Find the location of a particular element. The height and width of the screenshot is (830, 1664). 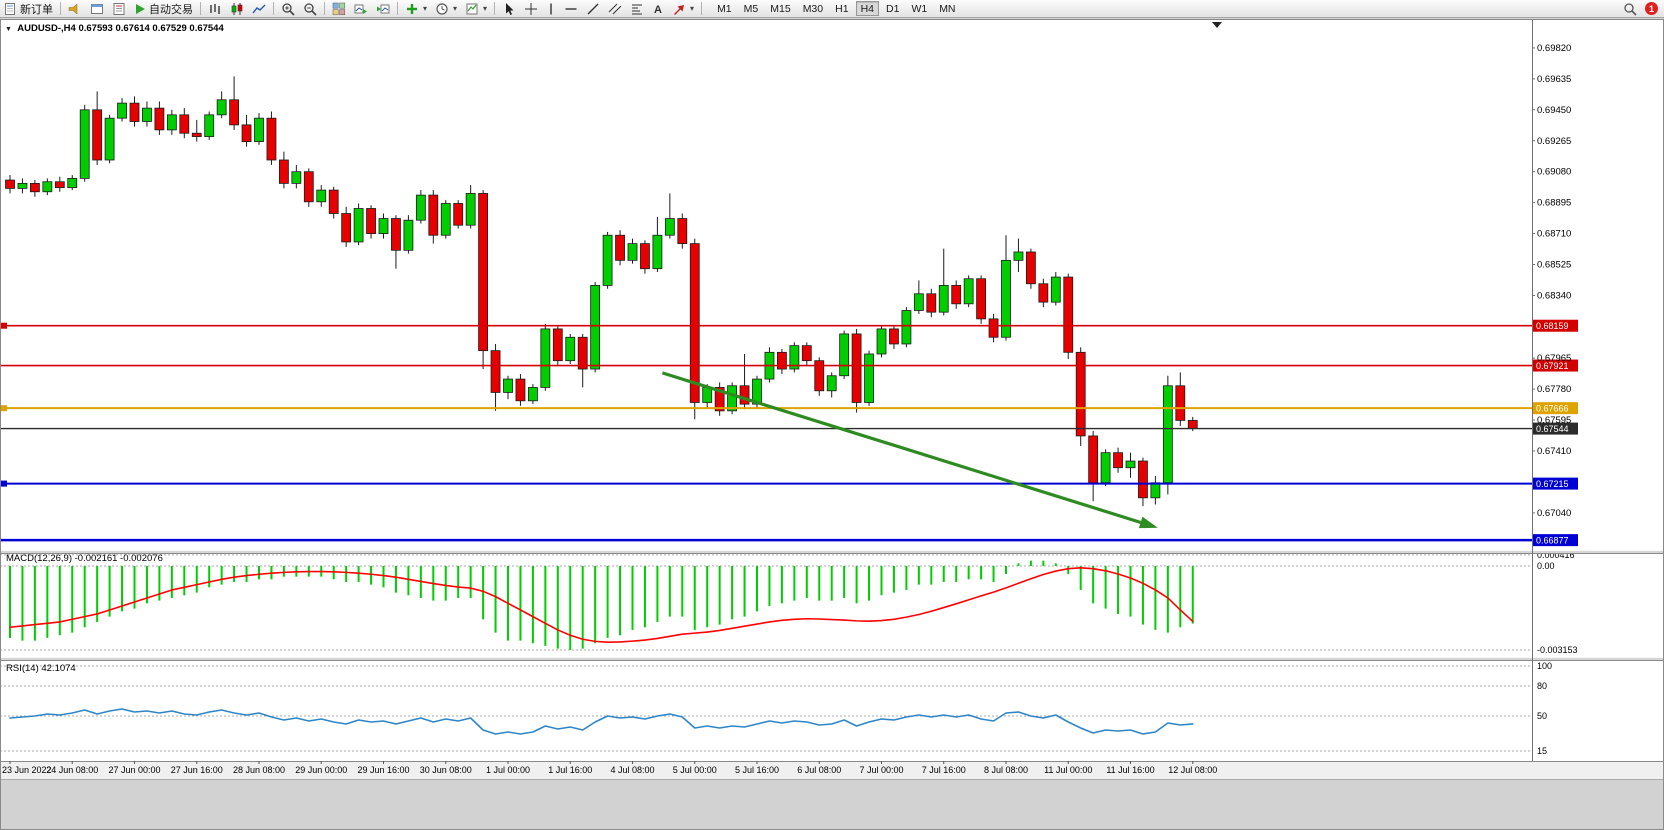

timeframe-m15-button: M15 is located at coordinates (780, 8).